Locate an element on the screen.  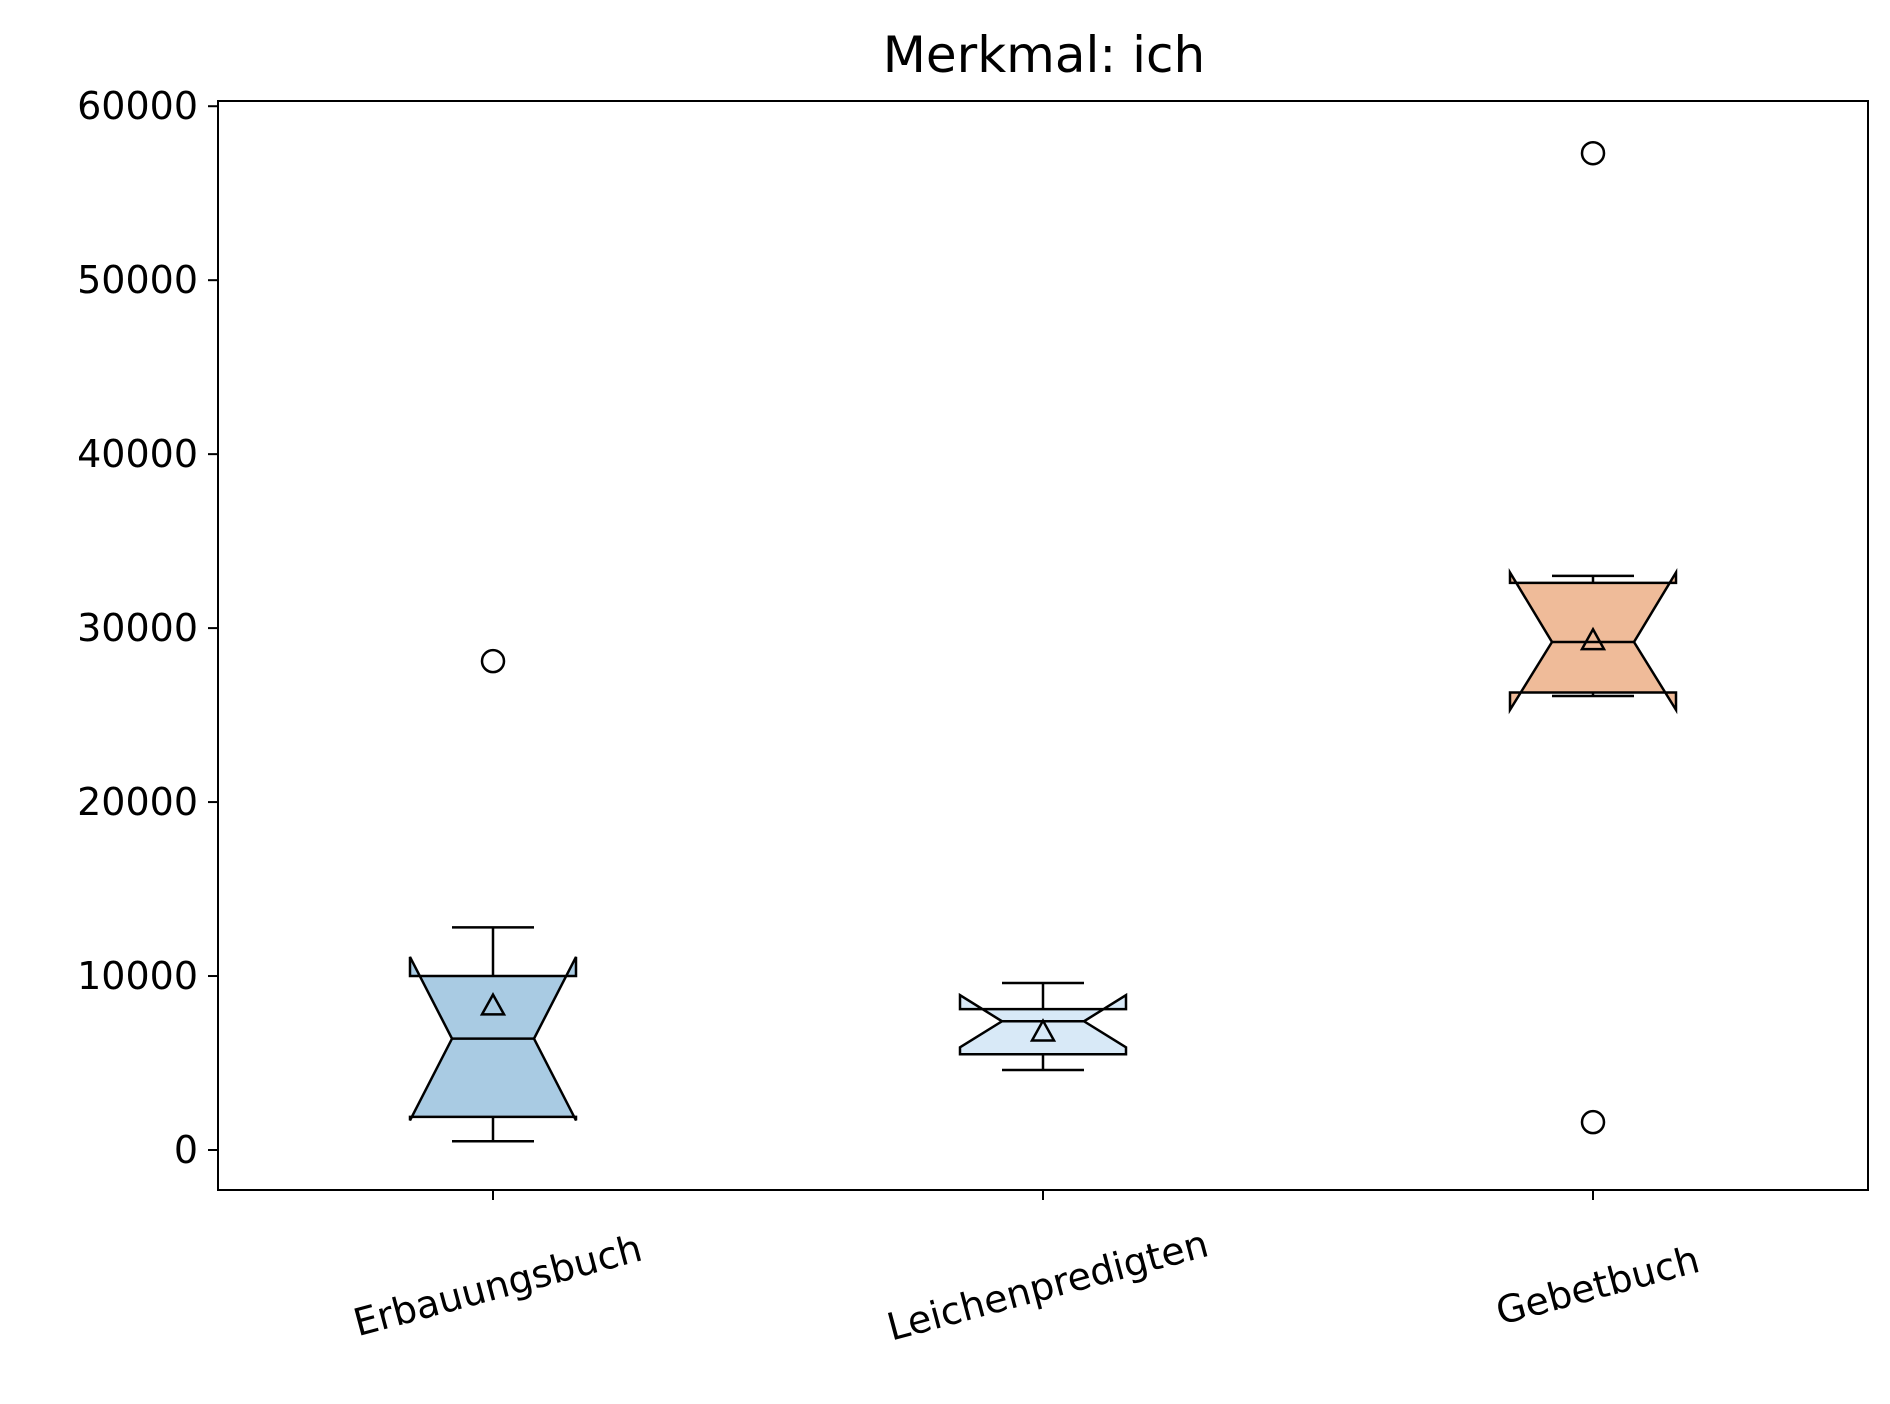
x-tick-label: Erbauungsbuch is located at coordinates (498, 1285).